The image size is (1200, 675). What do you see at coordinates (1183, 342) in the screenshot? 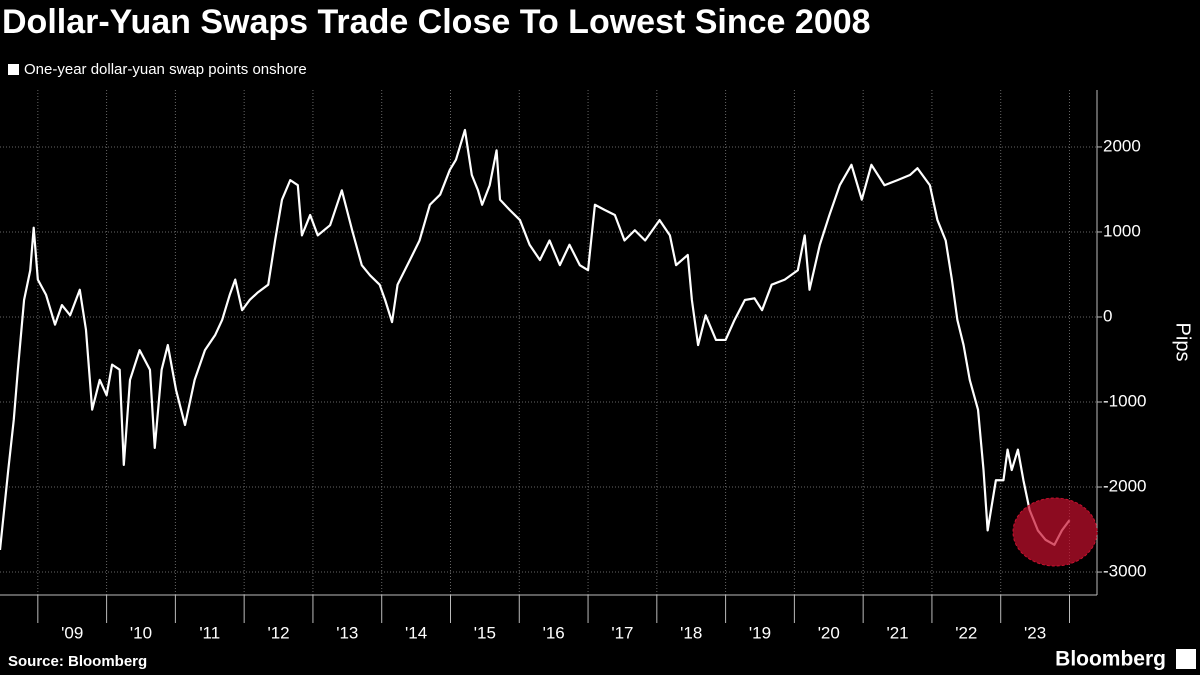
I see `y-axis-title: Pips` at bounding box center [1183, 342].